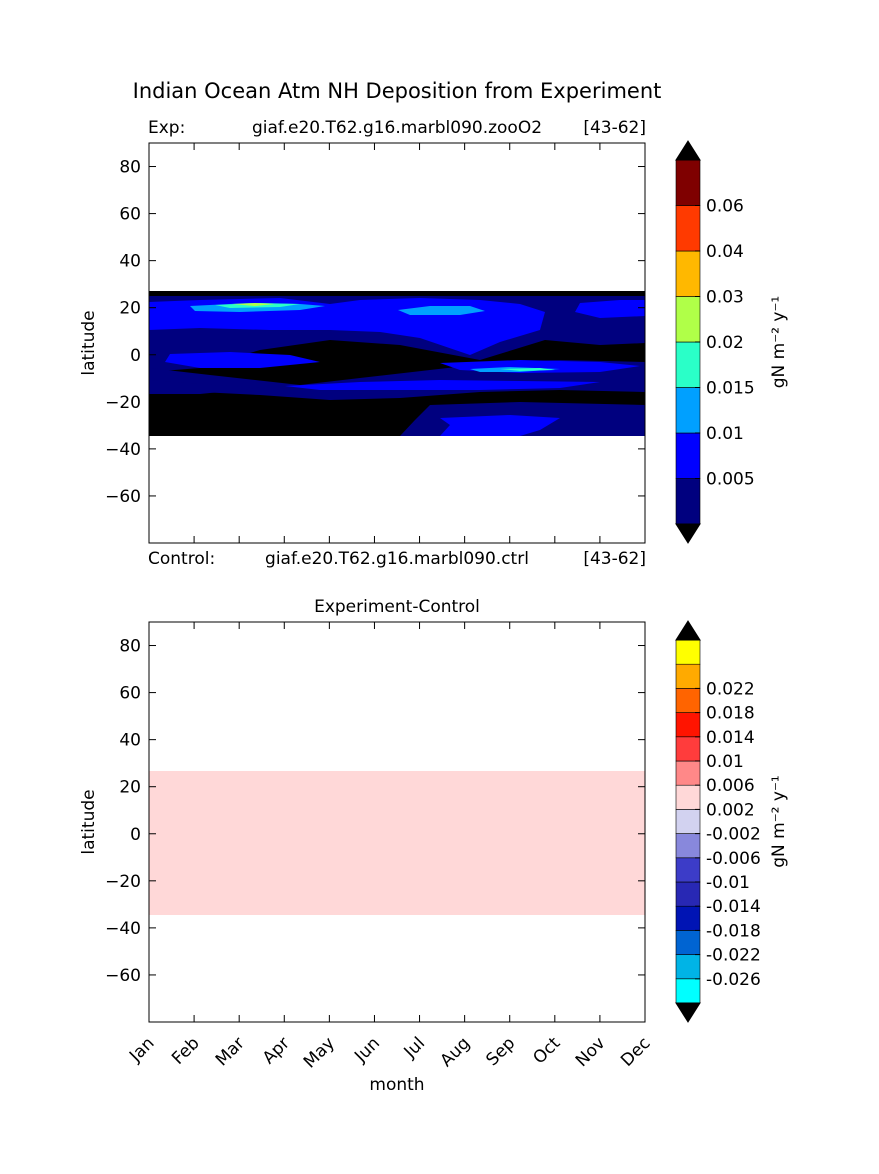 This screenshot has height=1174, width=879. Describe the element at coordinates (166, 128) in the screenshot. I see `exp-label: Exp:` at that location.